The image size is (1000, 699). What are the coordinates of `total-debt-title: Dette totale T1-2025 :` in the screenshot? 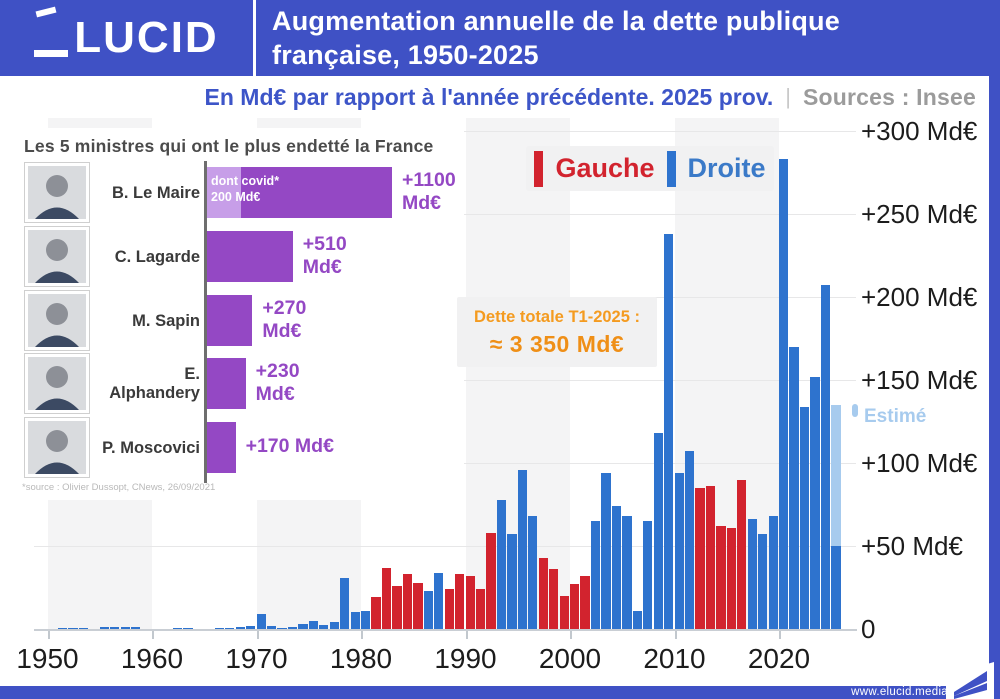 It's located at (557, 317).